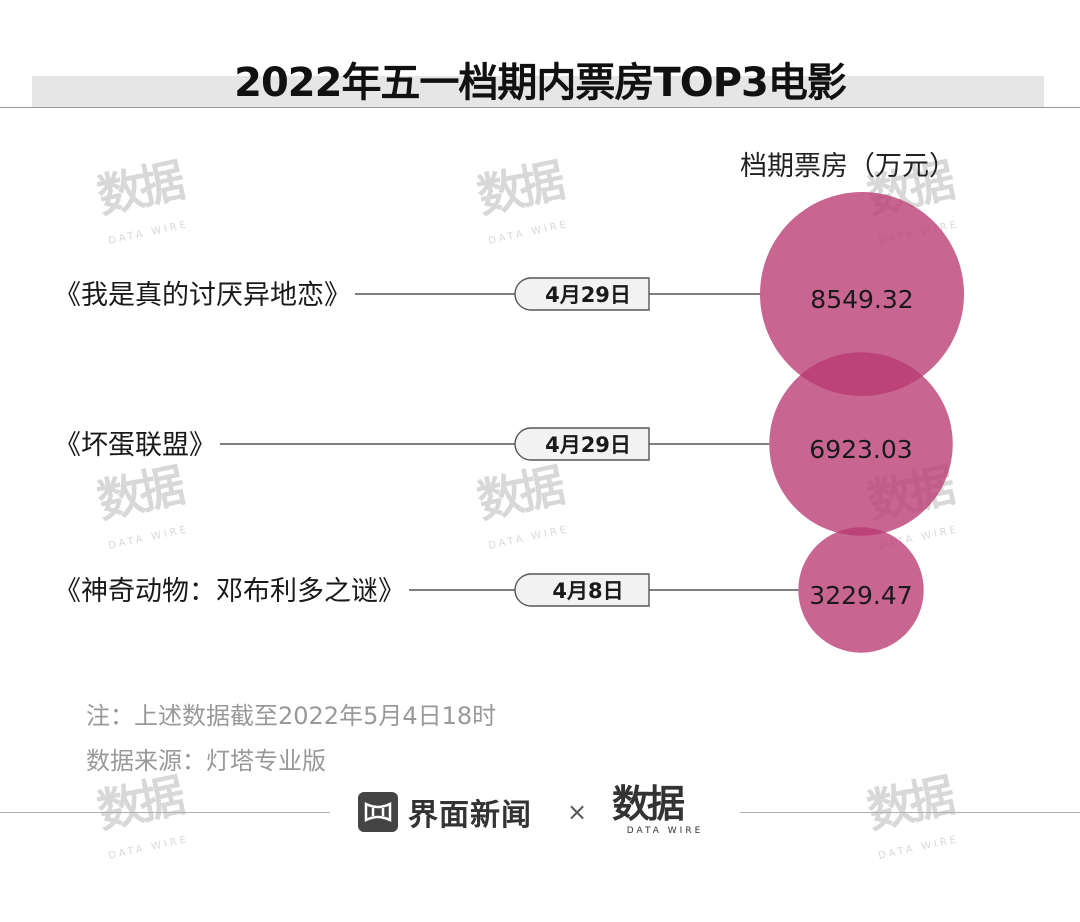 This screenshot has width=1080, height=922. What do you see at coordinates (291, 716) in the screenshot?
I see `data-cutoff-note: 注：上述数据截至2022年5月4日18时` at bounding box center [291, 716].